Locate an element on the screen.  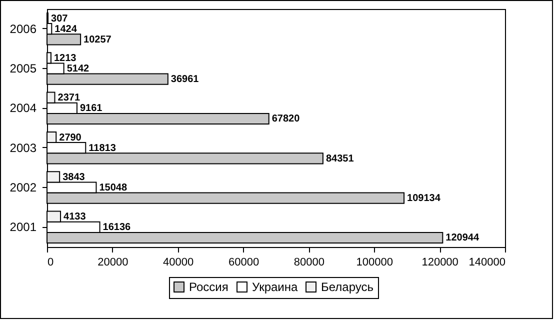
x-tick-label: 80000 is located at coordinates (309, 262).